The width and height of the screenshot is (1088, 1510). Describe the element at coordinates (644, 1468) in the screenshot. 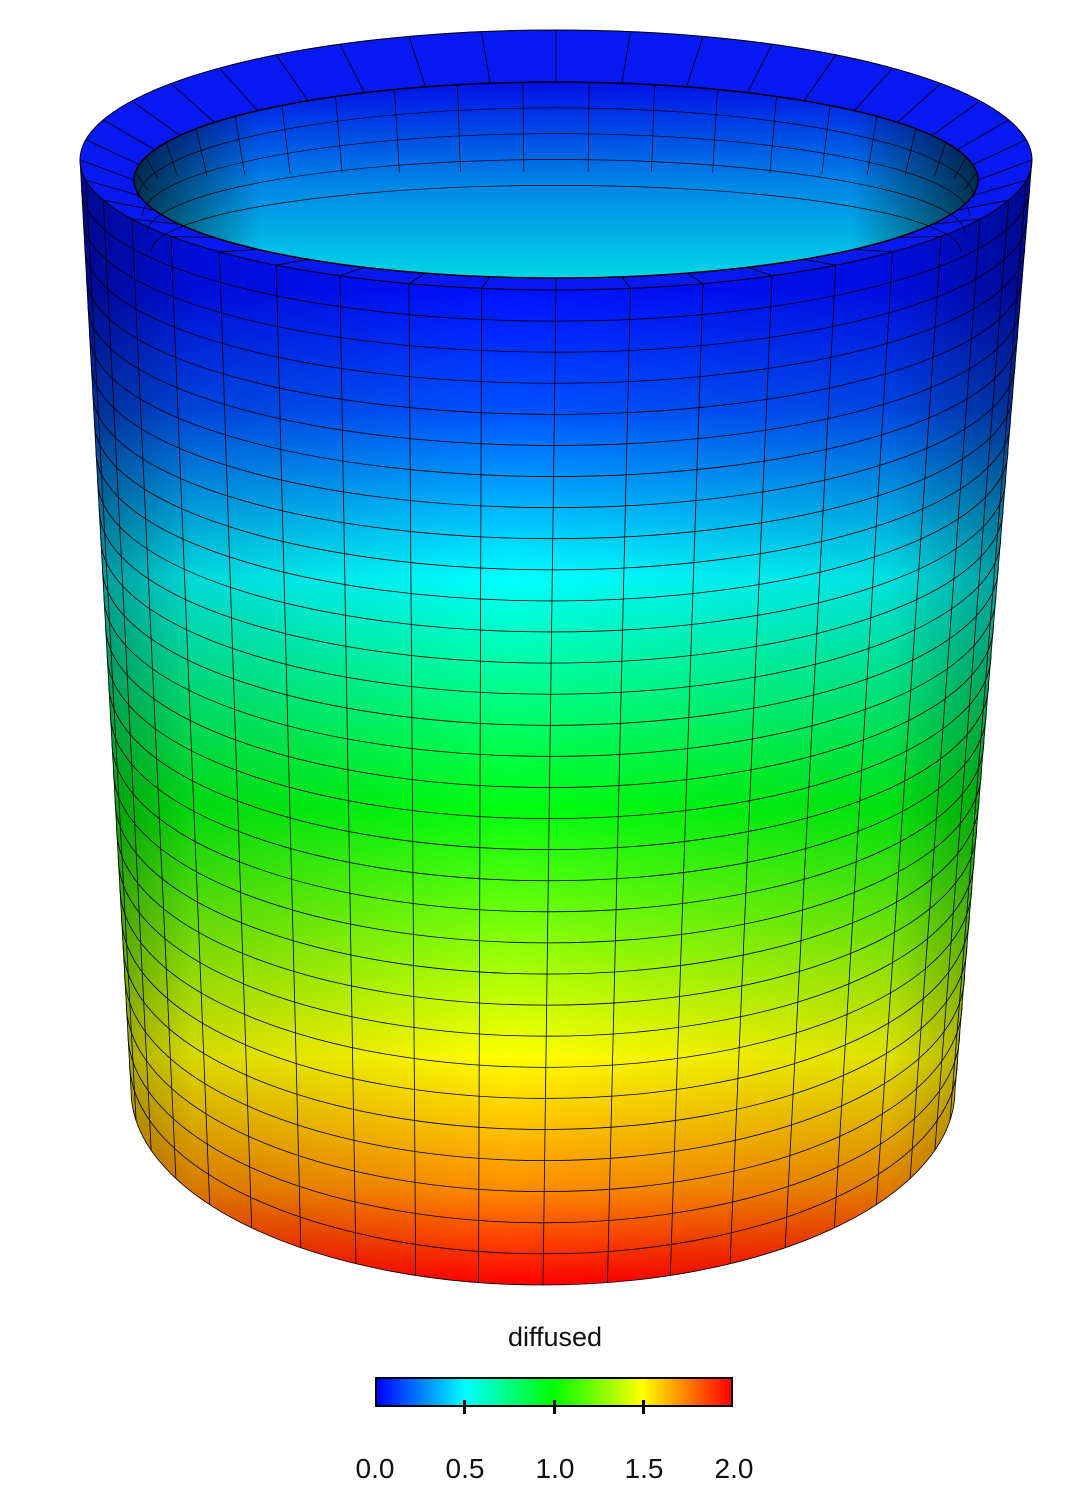

I see `colorbar-tick-label: 1.5` at that location.